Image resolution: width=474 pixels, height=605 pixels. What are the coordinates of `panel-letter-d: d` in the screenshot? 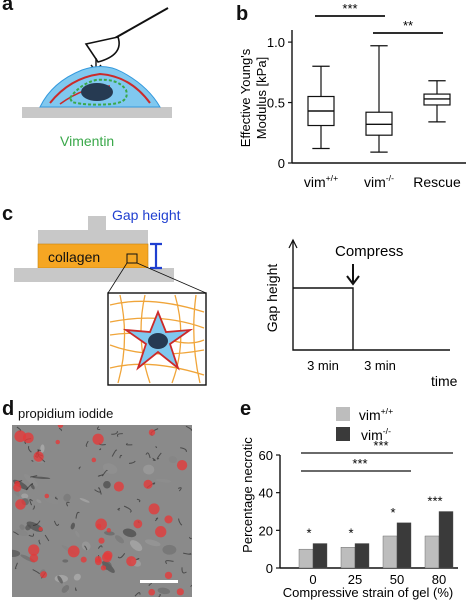 It's located at (8, 409).